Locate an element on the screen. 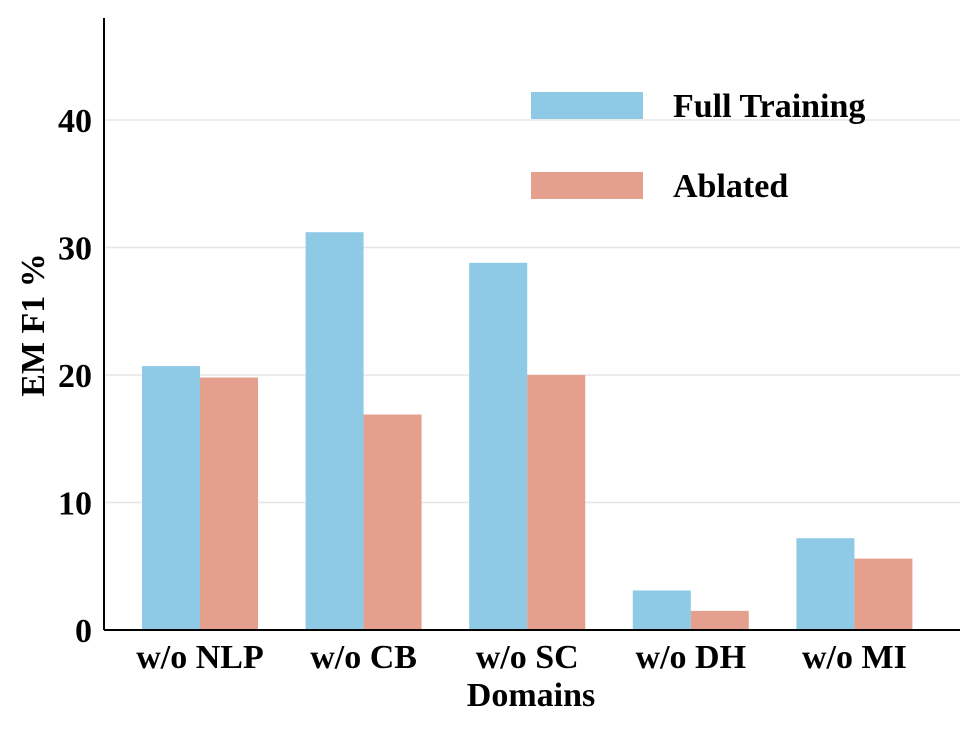 Image resolution: width=977 pixels, height=733 pixels. y-tick-label: 10 is located at coordinates (75, 504).